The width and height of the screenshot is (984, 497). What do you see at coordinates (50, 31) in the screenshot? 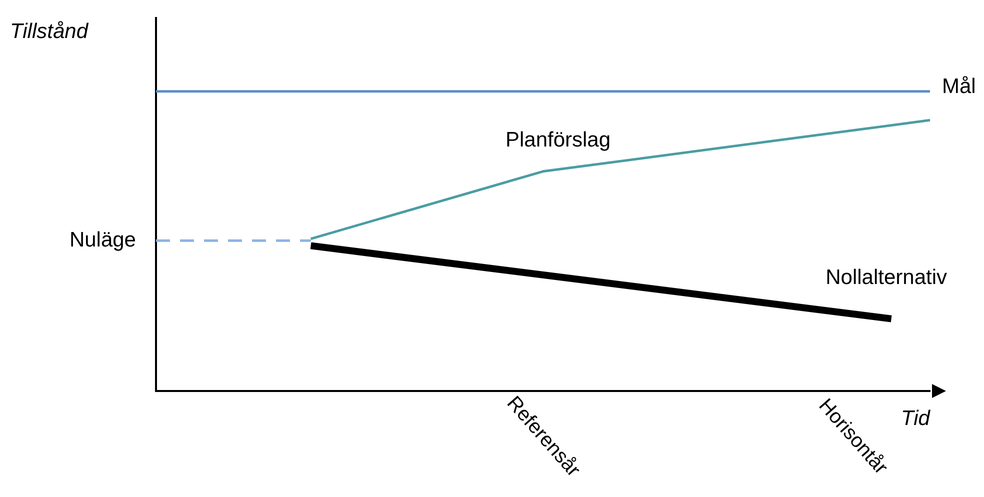
I see `y-axis-title: Tillstånd` at bounding box center [50, 31].